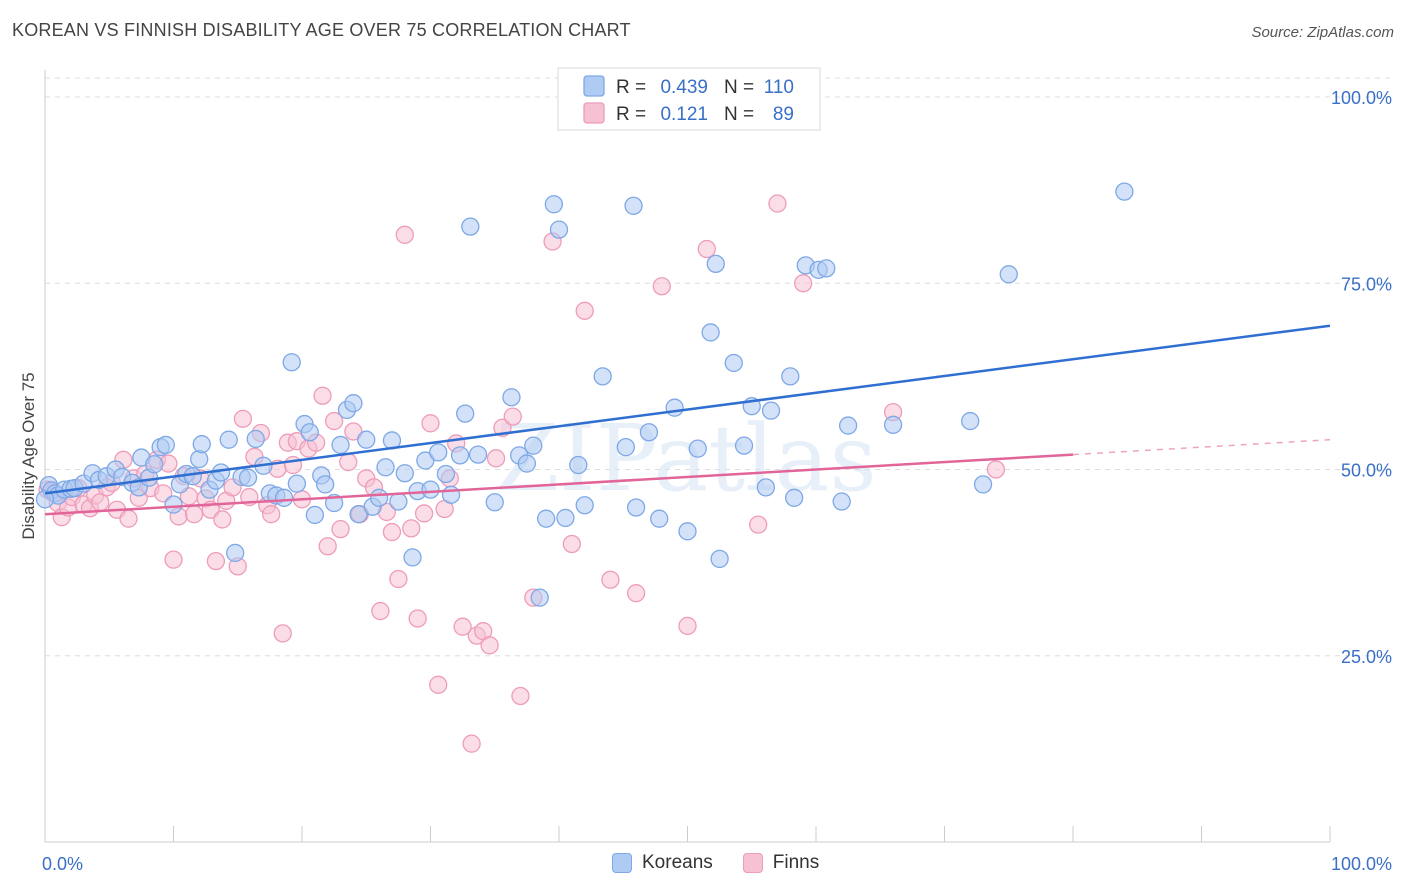 This screenshot has height=892, width=1406. Describe the element at coordinates (62, 864) in the screenshot. I see `x-tick-label: 0.0%` at that location.